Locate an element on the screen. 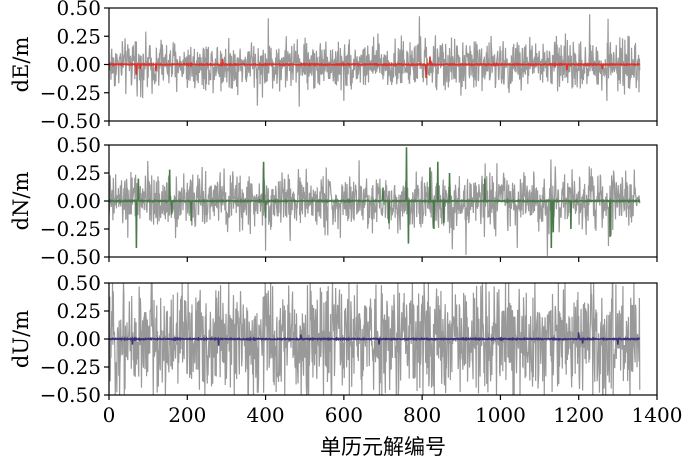 The height and width of the screenshot is (466, 700). x-tick-label: 200 is located at coordinates (187, 415).